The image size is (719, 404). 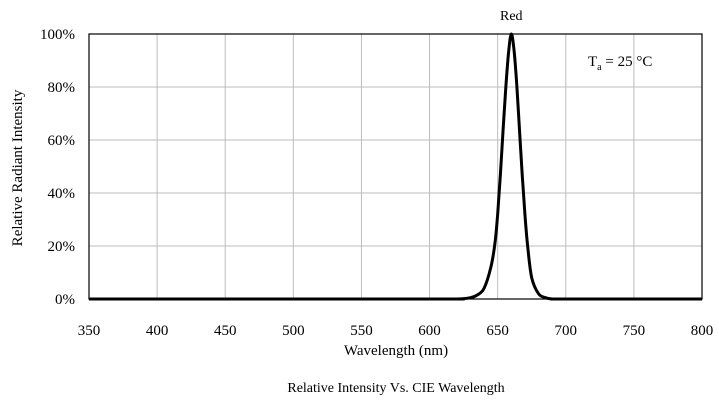 I want to click on x-tick-label: 600, so click(x=429, y=331).